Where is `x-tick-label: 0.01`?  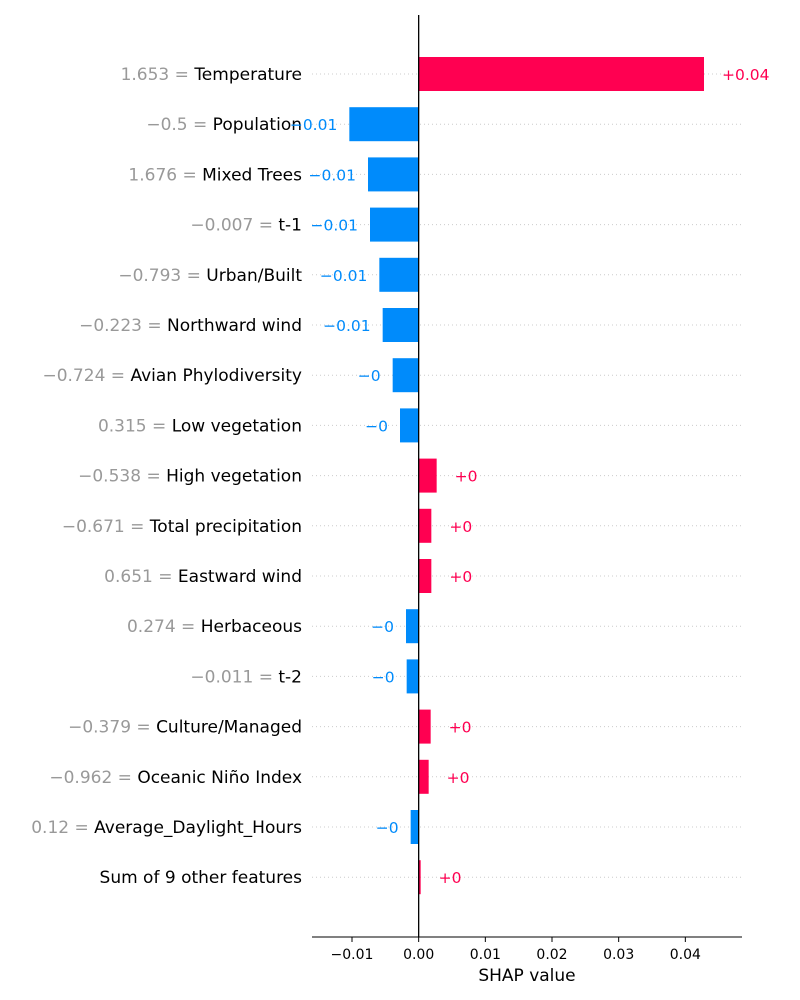
x-tick-label: 0.01 is located at coordinates (485, 955).